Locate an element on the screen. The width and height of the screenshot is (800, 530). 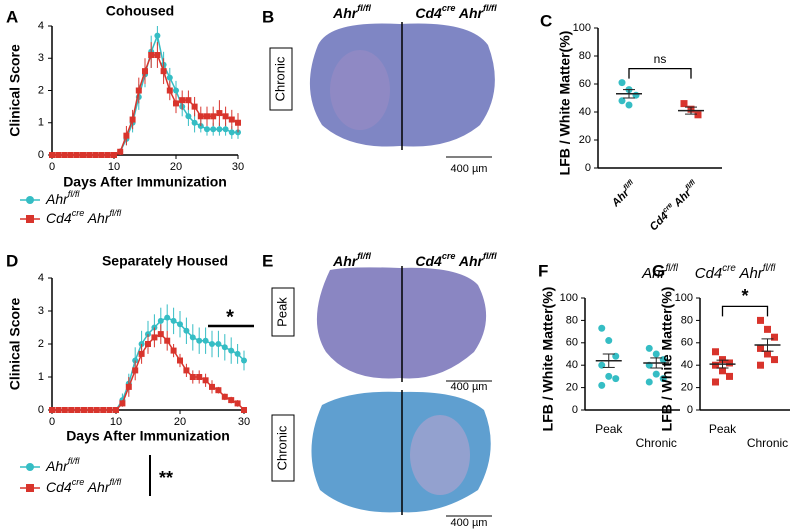
x-axis-label: Days After Immunization is located at coordinates (148, 436).